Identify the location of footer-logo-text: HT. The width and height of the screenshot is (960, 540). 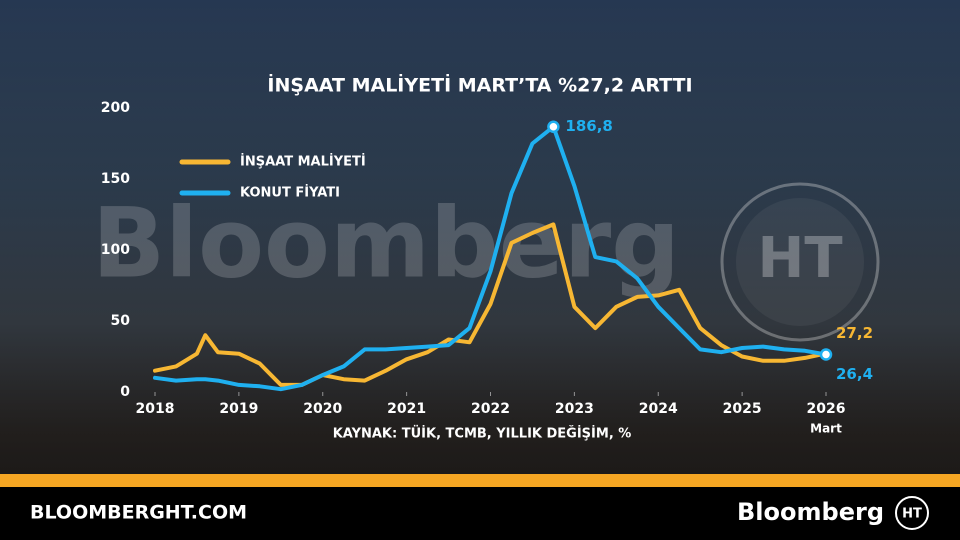
(912, 514).